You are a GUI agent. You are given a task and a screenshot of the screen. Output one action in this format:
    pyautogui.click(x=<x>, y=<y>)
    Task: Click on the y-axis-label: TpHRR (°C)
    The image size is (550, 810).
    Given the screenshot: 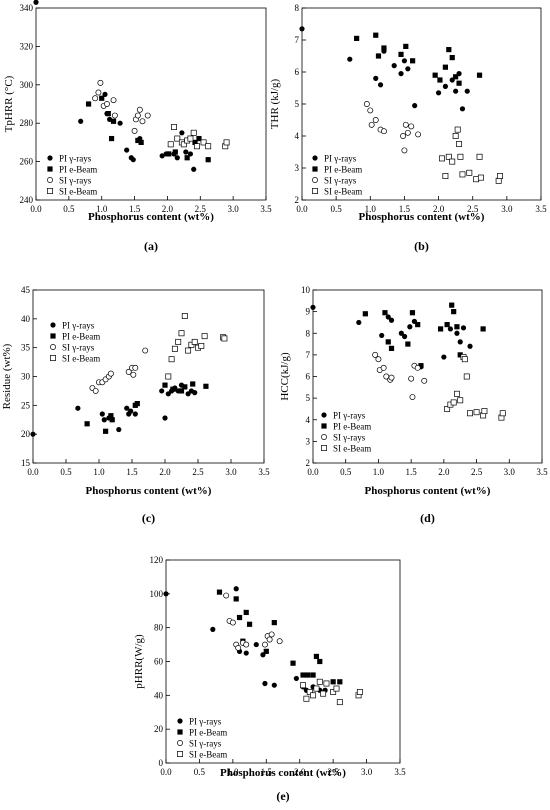 What is the action you would take?
    pyautogui.click(x=9, y=103)
    